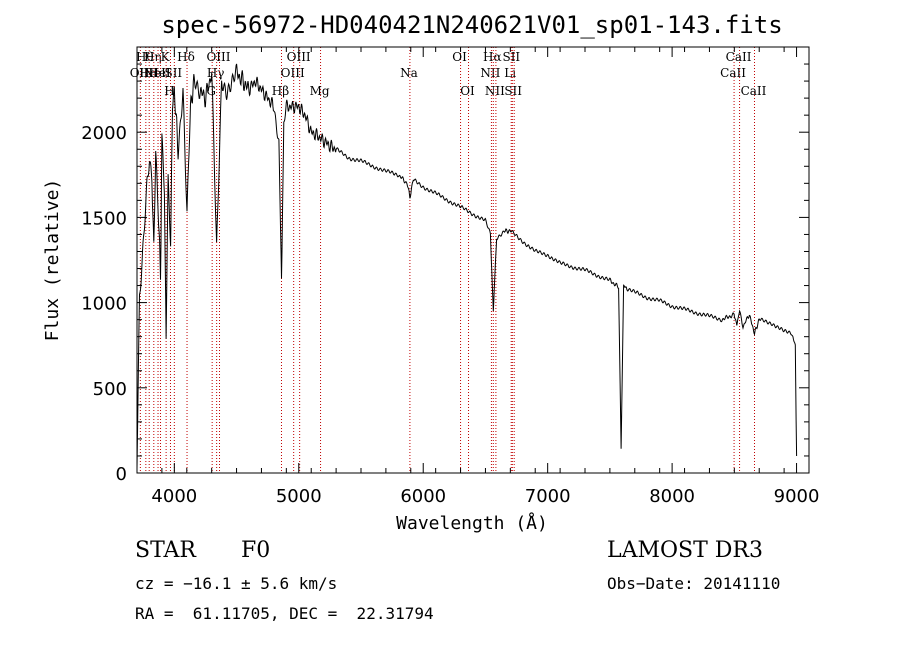 The width and height of the screenshot is (900, 649). I want to click on survey-name: LAMOST DR3, so click(685, 550).